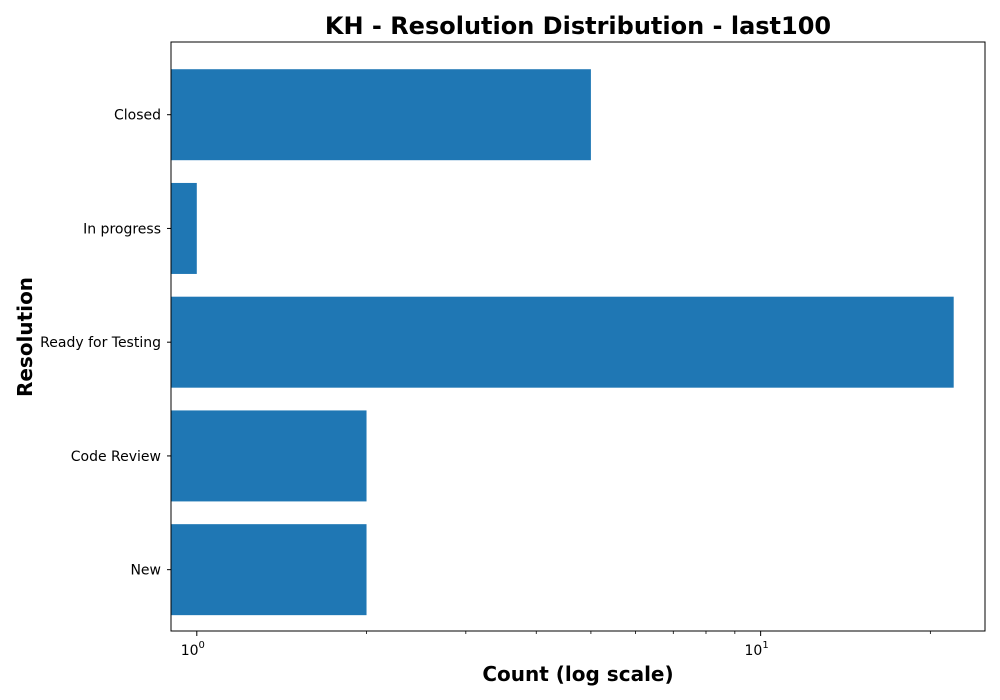  I want to click on x-axis-ticks: 10⁰ 10¹, so click(556, 645).